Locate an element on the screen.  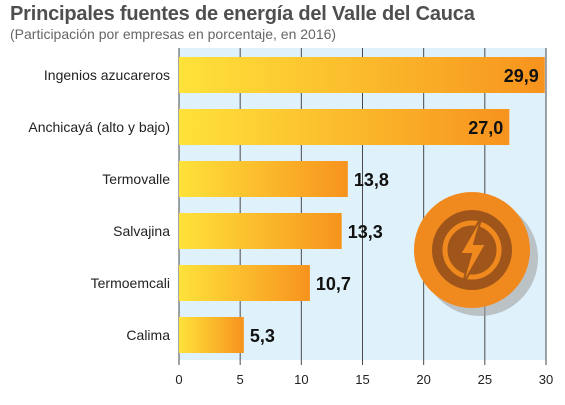
x-tick-label: 0 is located at coordinates (178, 379).